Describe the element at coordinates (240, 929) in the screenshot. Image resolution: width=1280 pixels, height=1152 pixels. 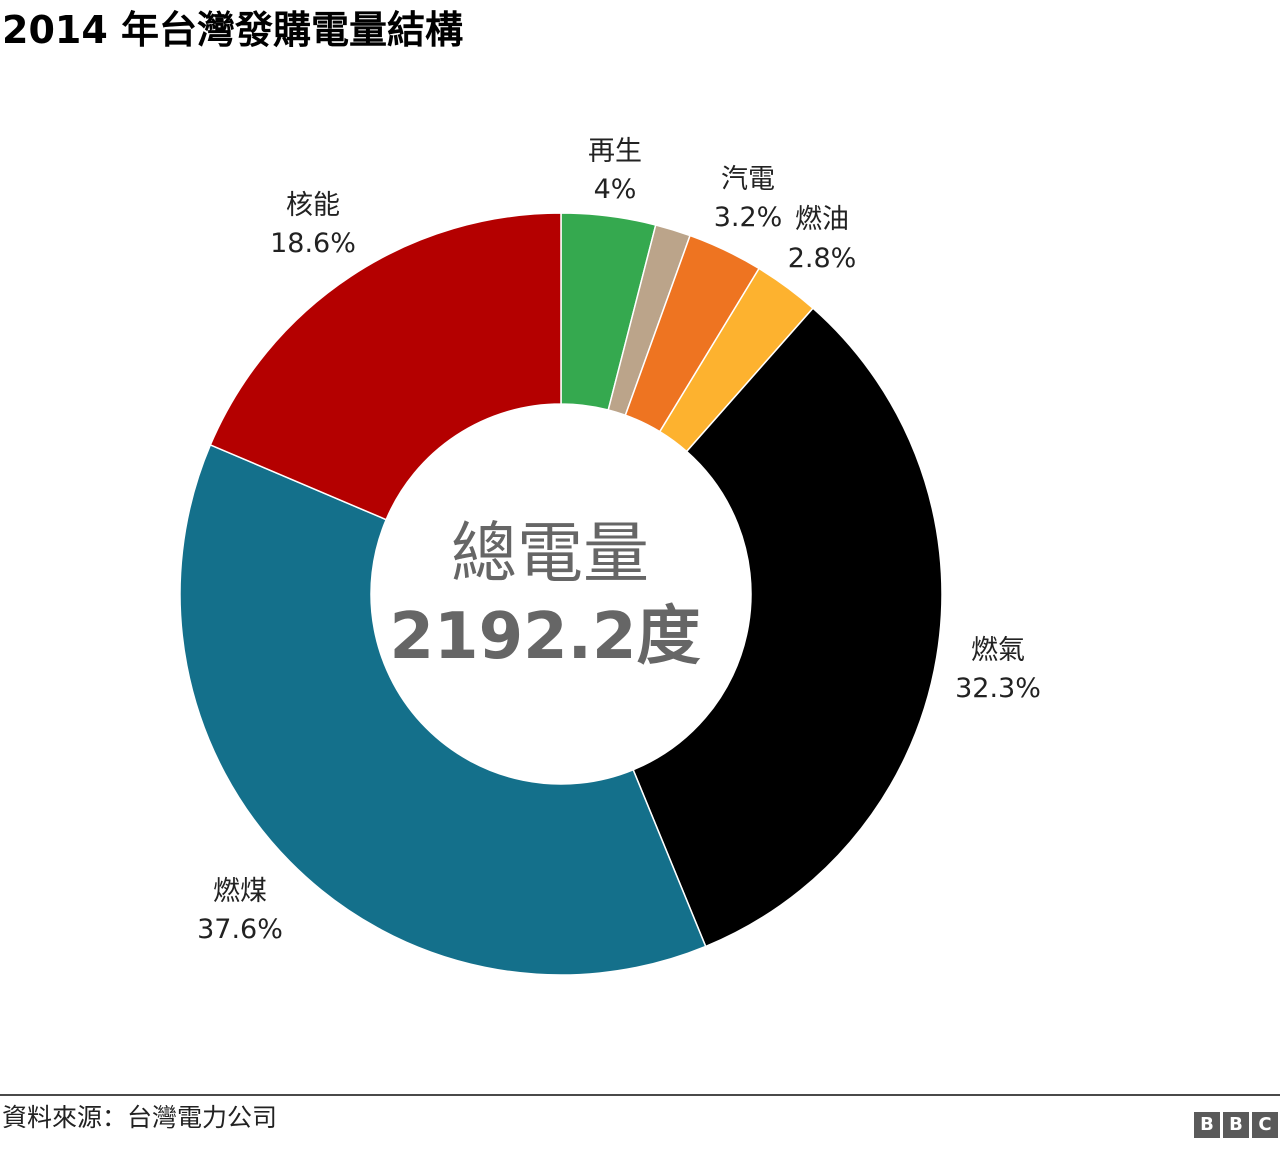
I see `slice-value-label: 37.6%` at that location.